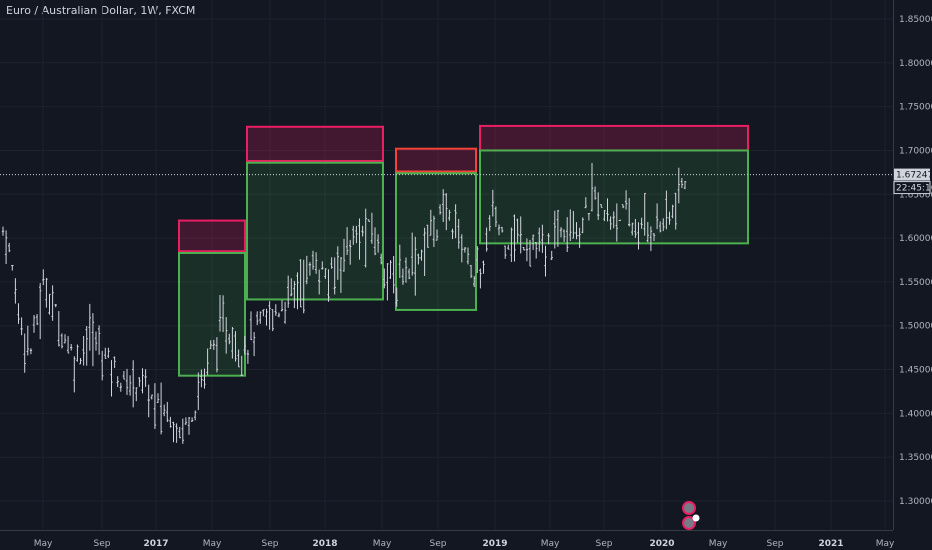 The width and height of the screenshot is (932, 550). What do you see at coordinates (550, 544) in the screenshot?
I see `time-tick: May` at bounding box center [550, 544].